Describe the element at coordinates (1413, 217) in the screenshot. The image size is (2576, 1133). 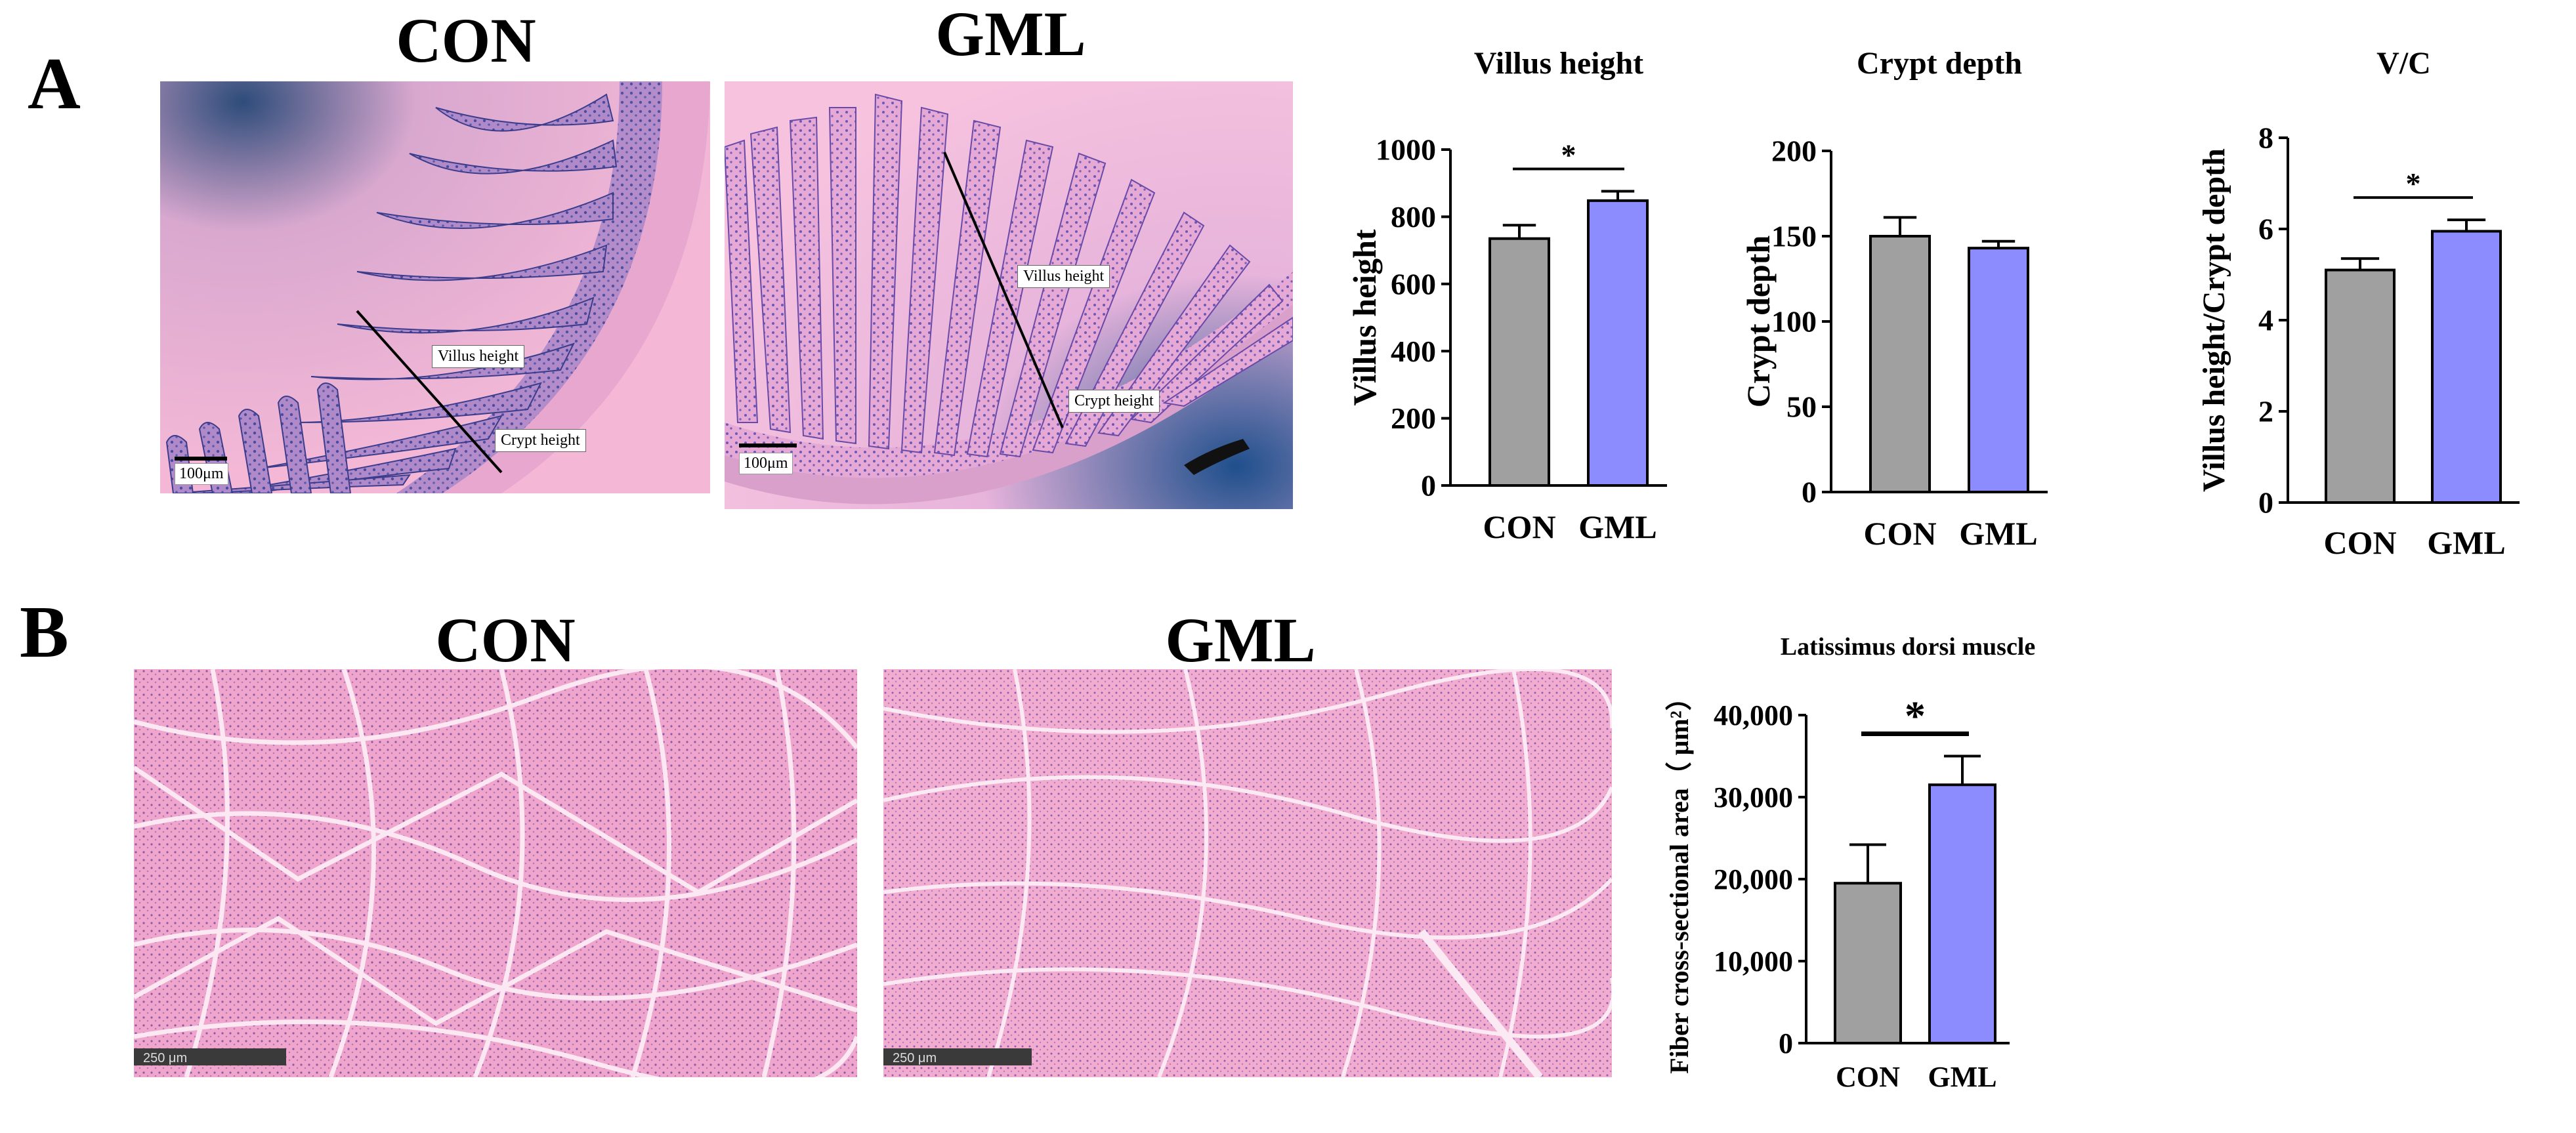
I see `y-tick-label: 800` at that location.